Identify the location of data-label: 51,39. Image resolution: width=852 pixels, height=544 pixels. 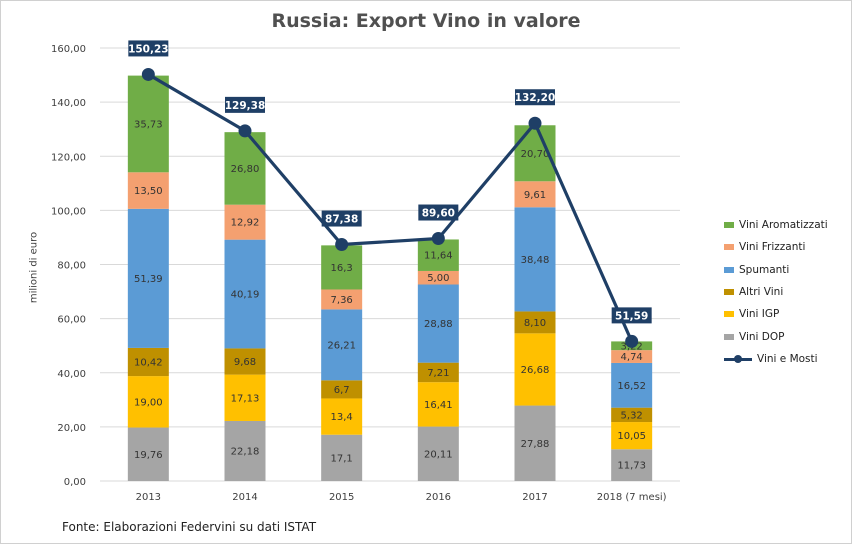
(148, 279).